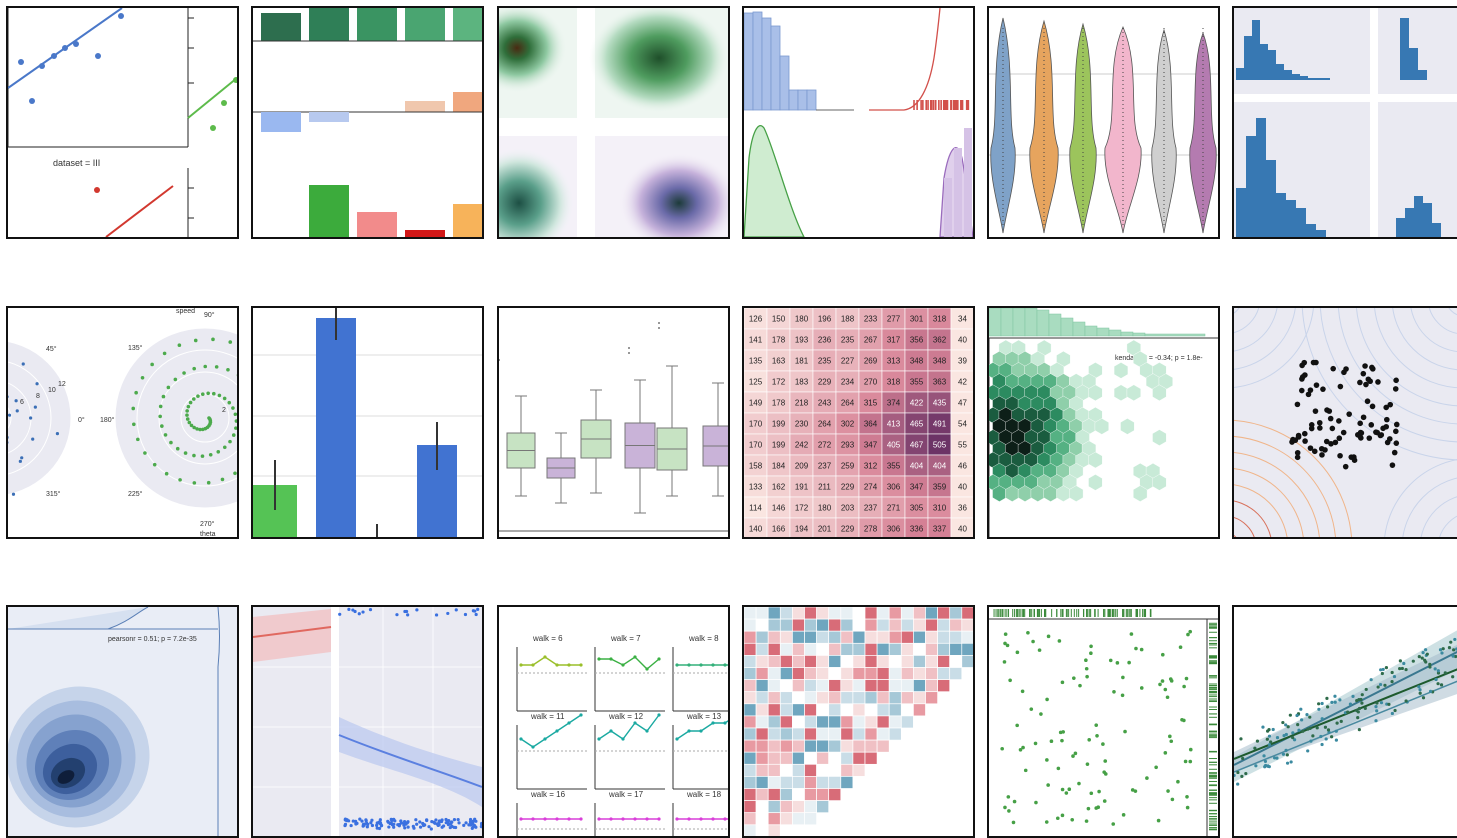 This screenshot has width=1457, height=838. Describe the element at coordinates (871, 361) in the screenshot. I see `heatmap-value: 269` at that location.